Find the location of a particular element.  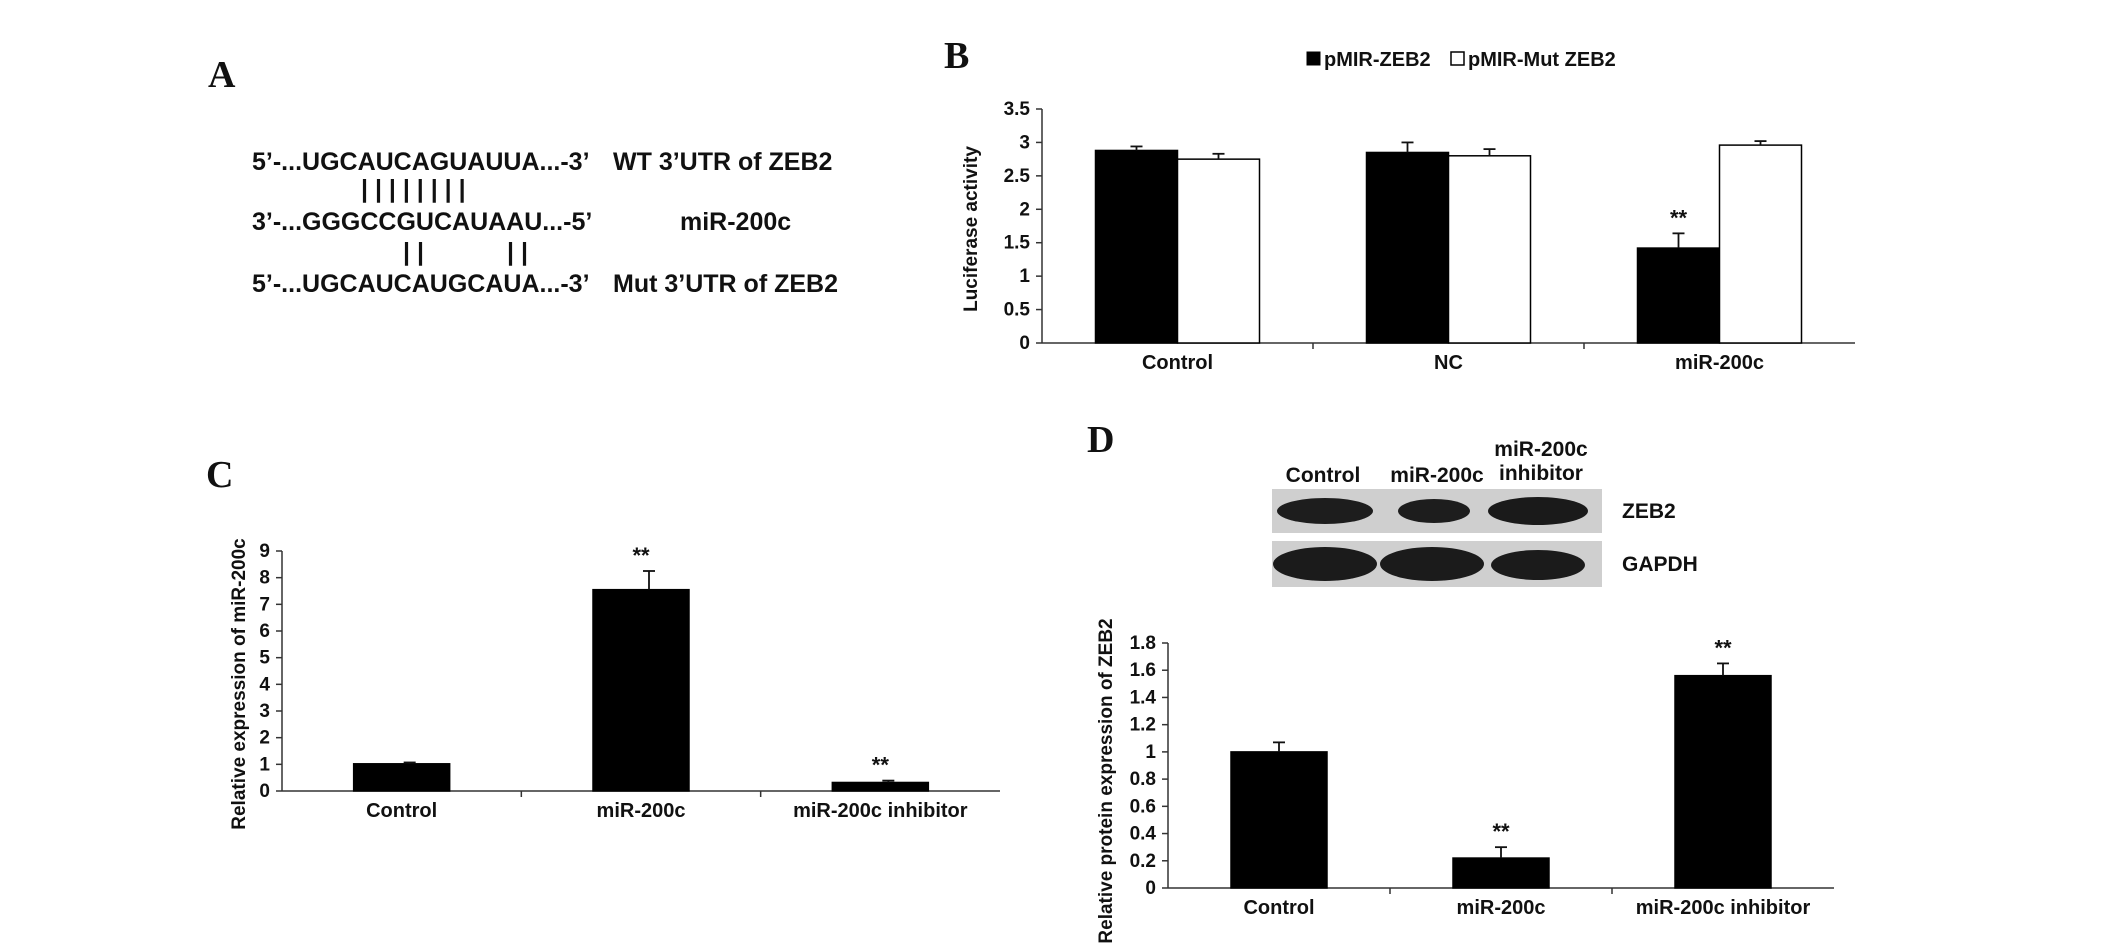

mut-sequence: 5’-...UGCAUCAUGCAUA...-3’ is located at coordinates (421, 284).